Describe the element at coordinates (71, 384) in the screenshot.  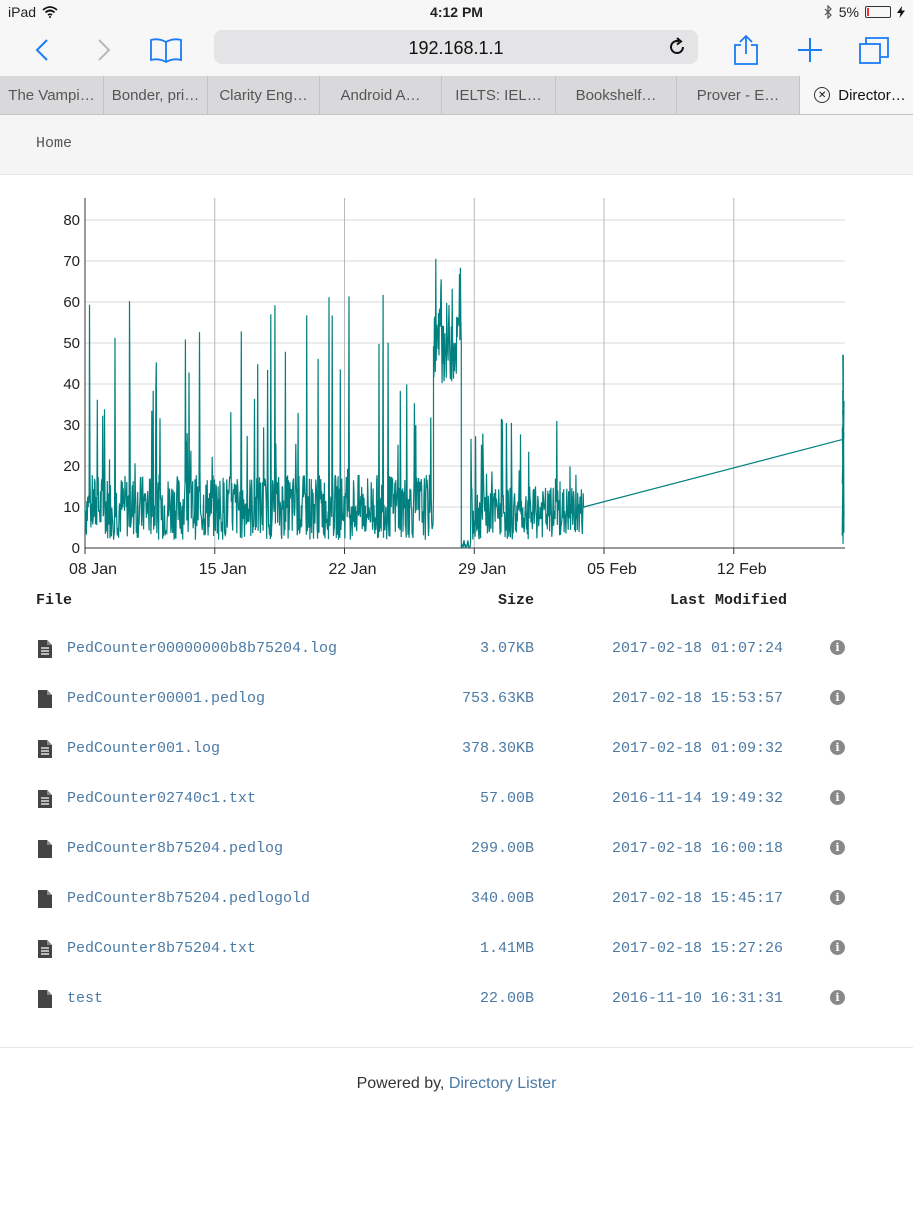
I see `y-tick-label: 40` at that location.